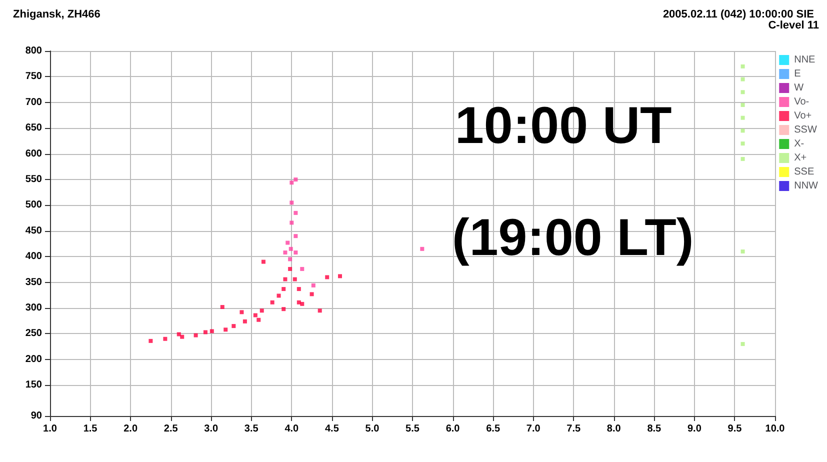  What do you see at coordinates (799, 88) in the screenshot?
I see `legend-label: W` at bounding box center [799, 88].